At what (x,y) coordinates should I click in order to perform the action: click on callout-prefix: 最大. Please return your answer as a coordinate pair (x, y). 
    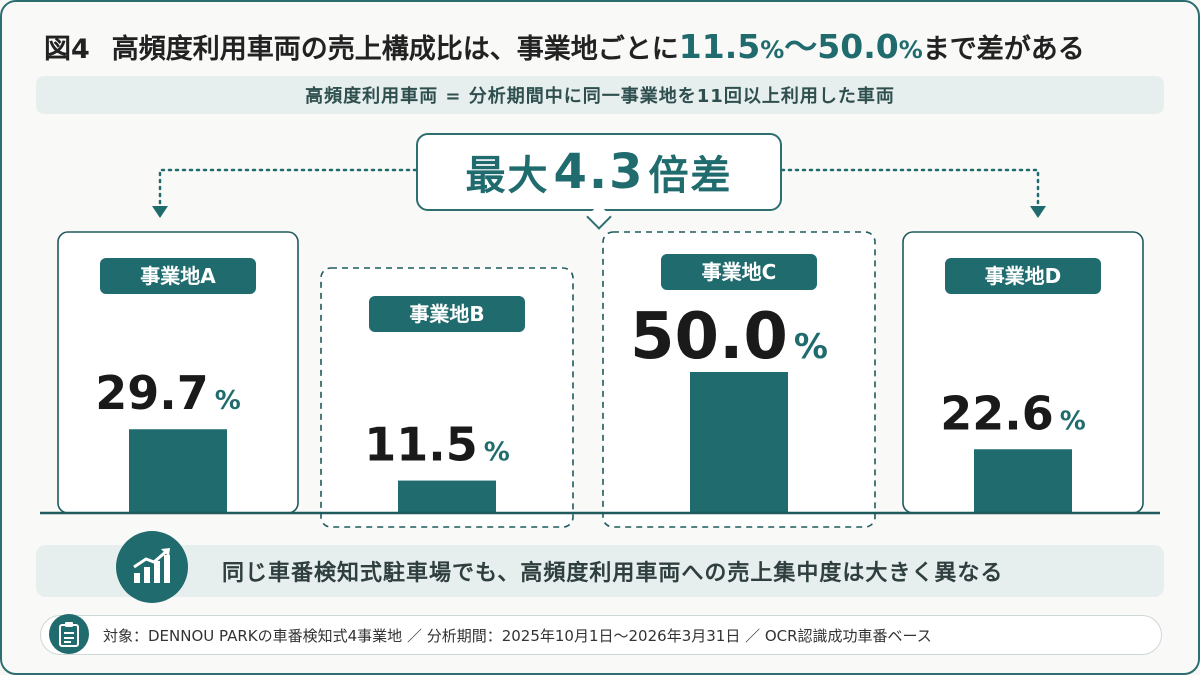
    Looking at the image, I should click on (507, 176).